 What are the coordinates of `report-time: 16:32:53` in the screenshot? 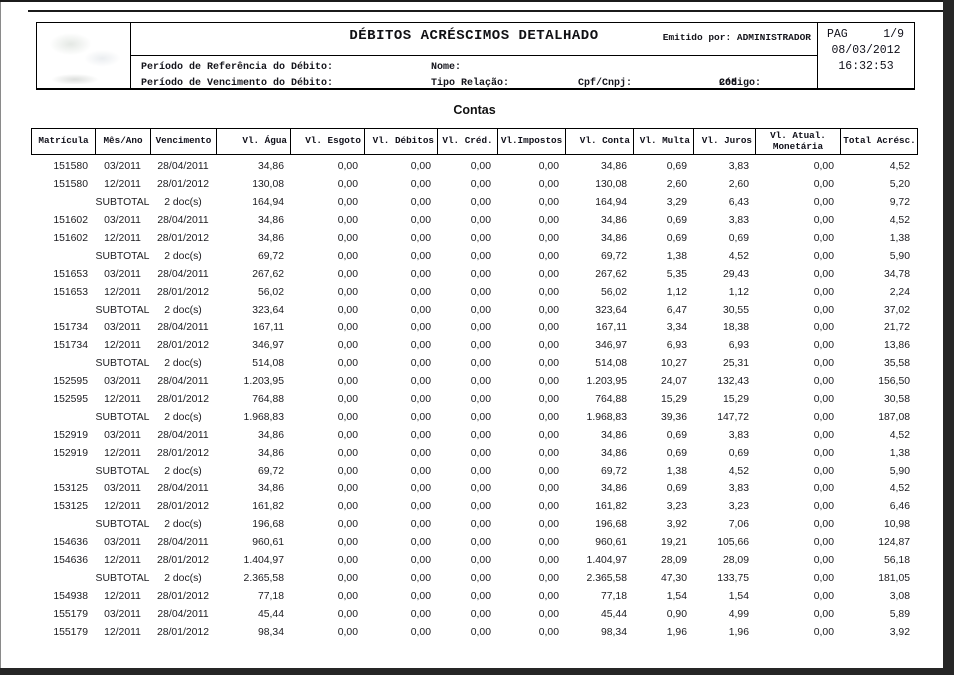 It's located at (866, 66).